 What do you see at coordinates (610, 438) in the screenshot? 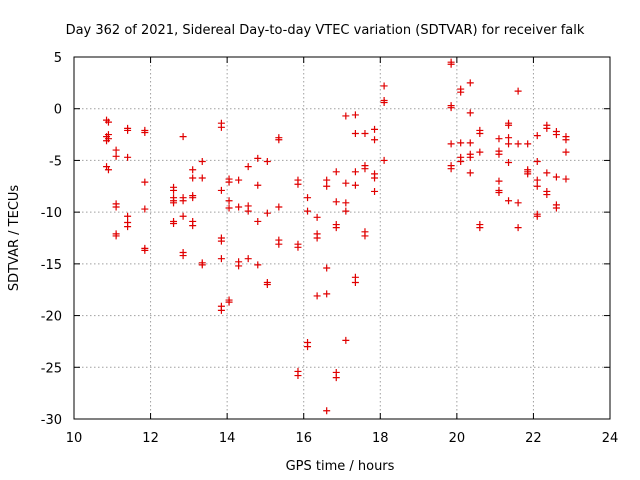
I see `x-tick-label: 24` at bounding box center [610, 438].